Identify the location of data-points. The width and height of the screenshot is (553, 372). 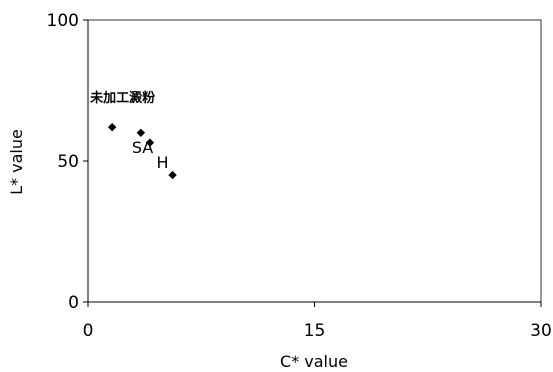
(142, 151).